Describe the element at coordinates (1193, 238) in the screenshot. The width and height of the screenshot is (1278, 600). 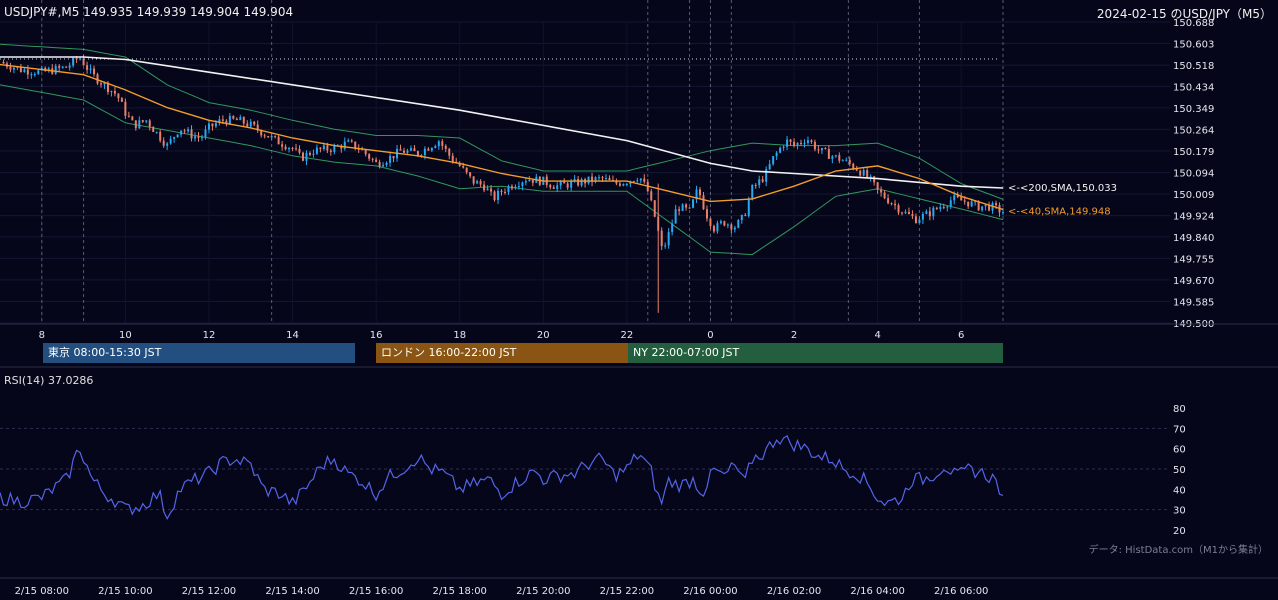
I see `y-tick-label: 149.840` at that location.